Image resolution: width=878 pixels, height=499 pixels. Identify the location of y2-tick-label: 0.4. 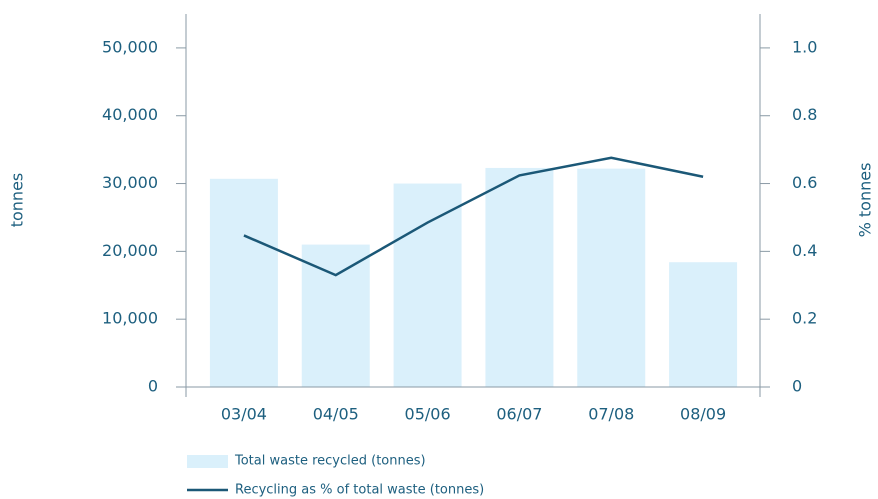
(804, 250).